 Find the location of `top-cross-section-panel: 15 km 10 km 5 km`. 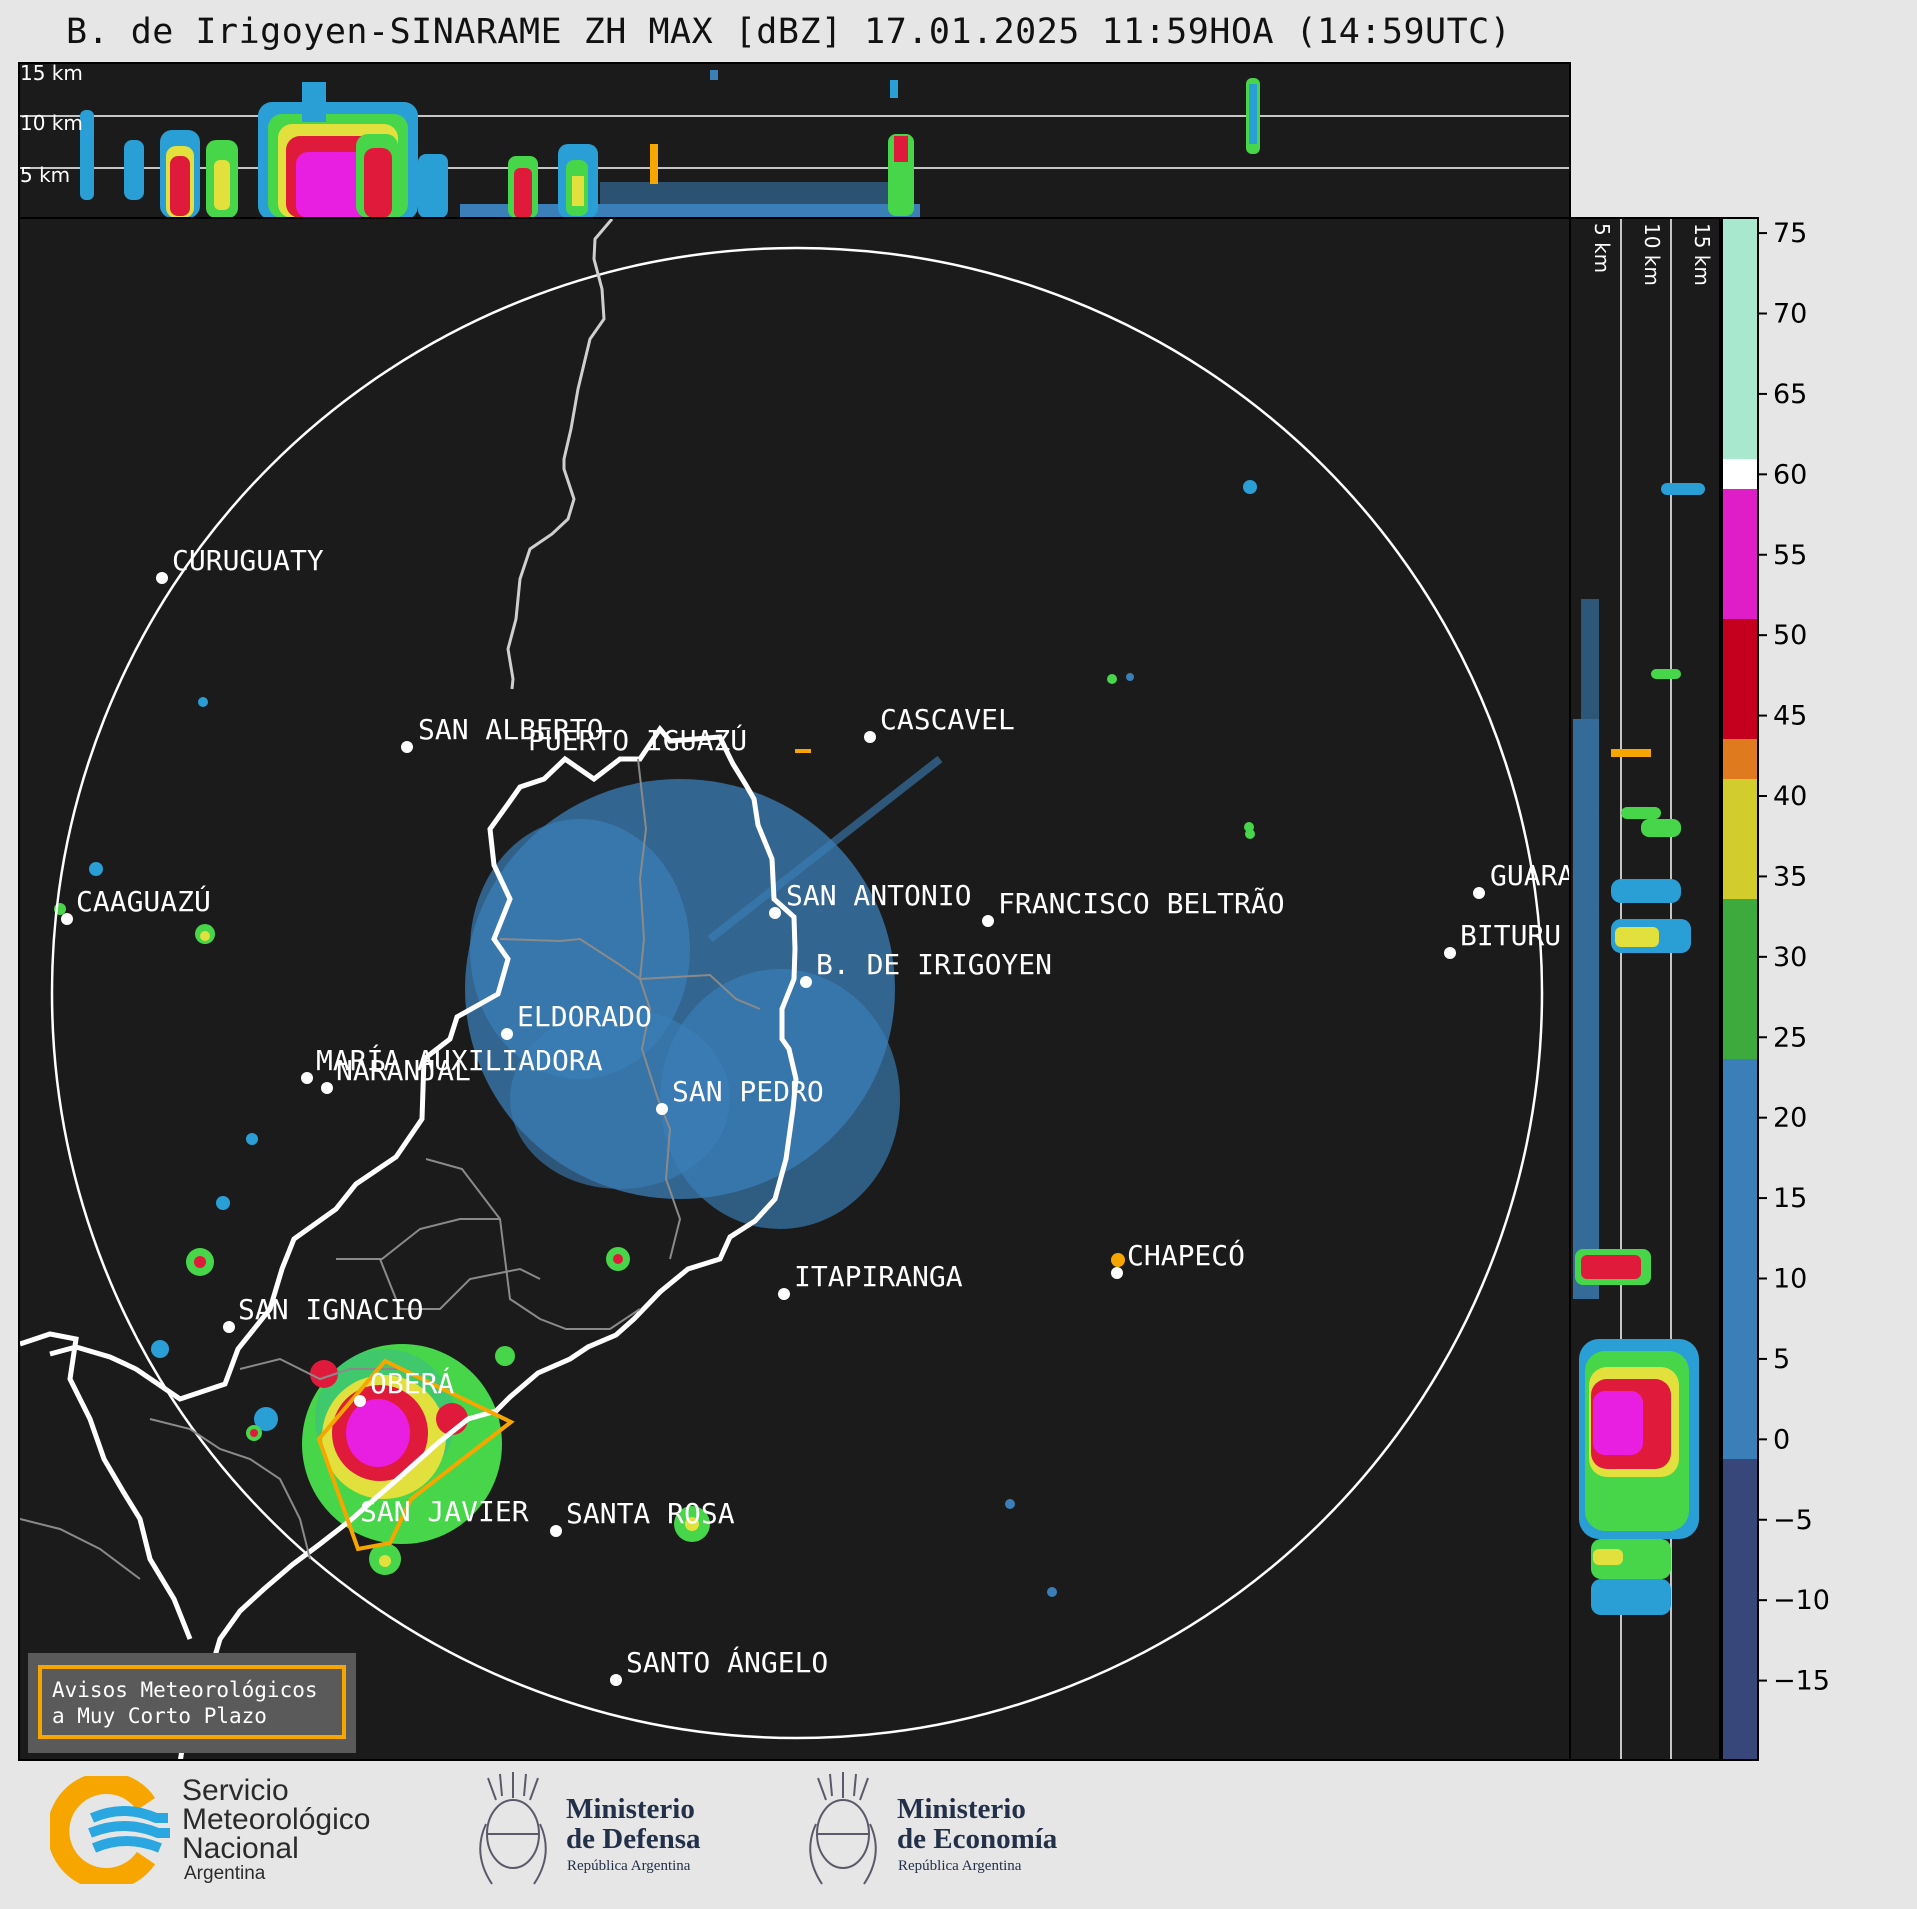

top-cross-section-panel: 15 km 10 km 5 km is located at coordinates (794, 140).